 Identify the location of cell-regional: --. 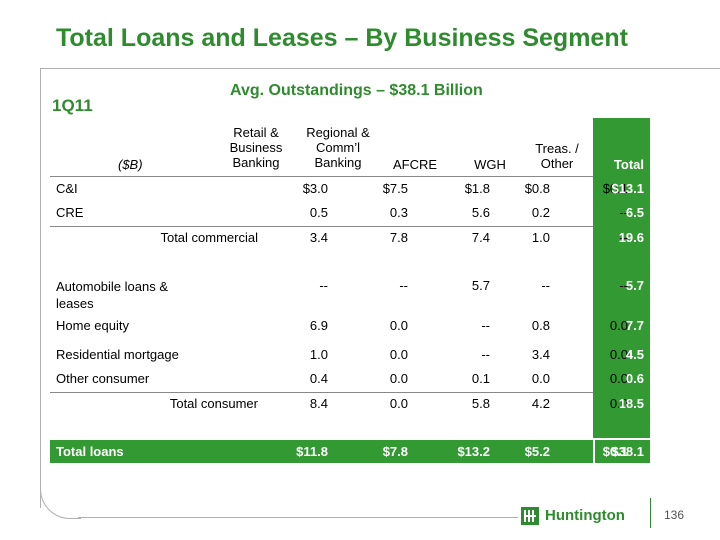
(403, 285).